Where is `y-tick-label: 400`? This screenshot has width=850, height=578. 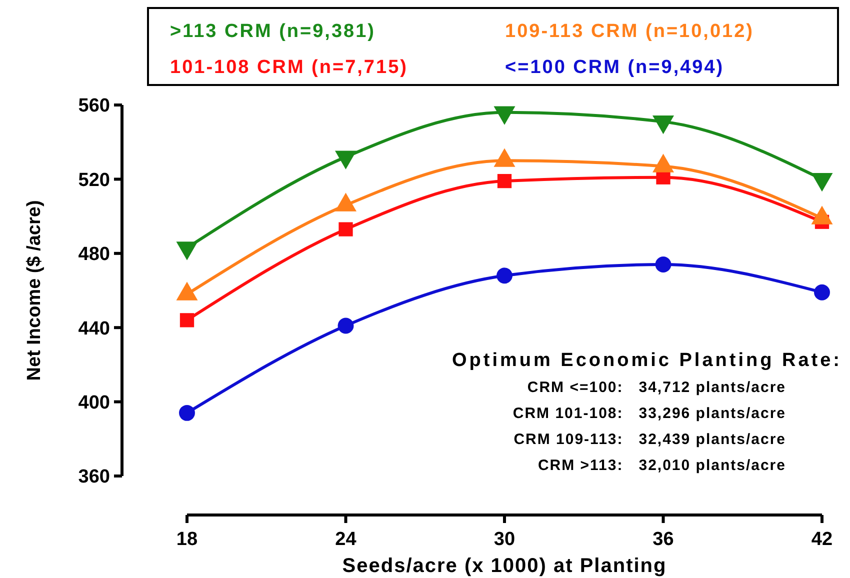
y-tick-label: 400 is located at coordinates (94, 403).